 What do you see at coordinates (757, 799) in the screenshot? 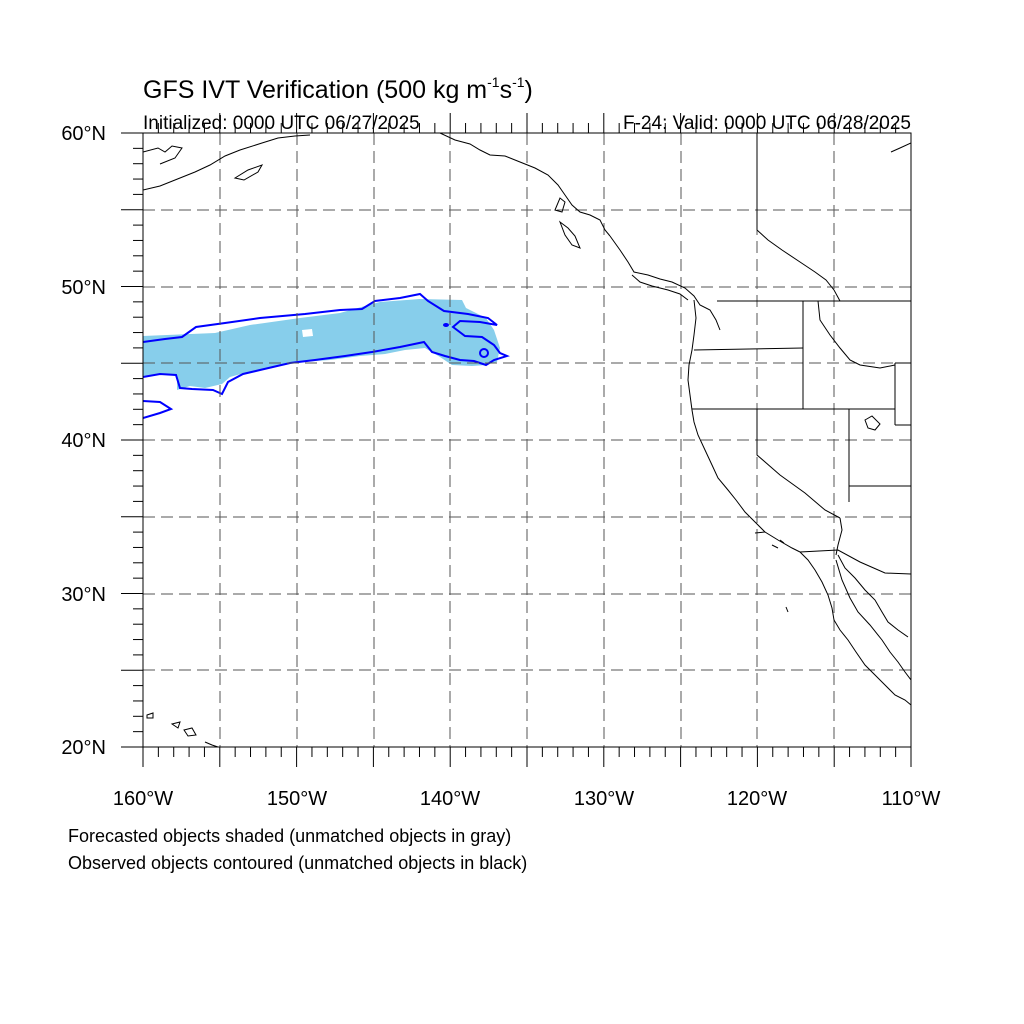
I see `x-tick-label: 120°W` at bounding box center [757, 799].